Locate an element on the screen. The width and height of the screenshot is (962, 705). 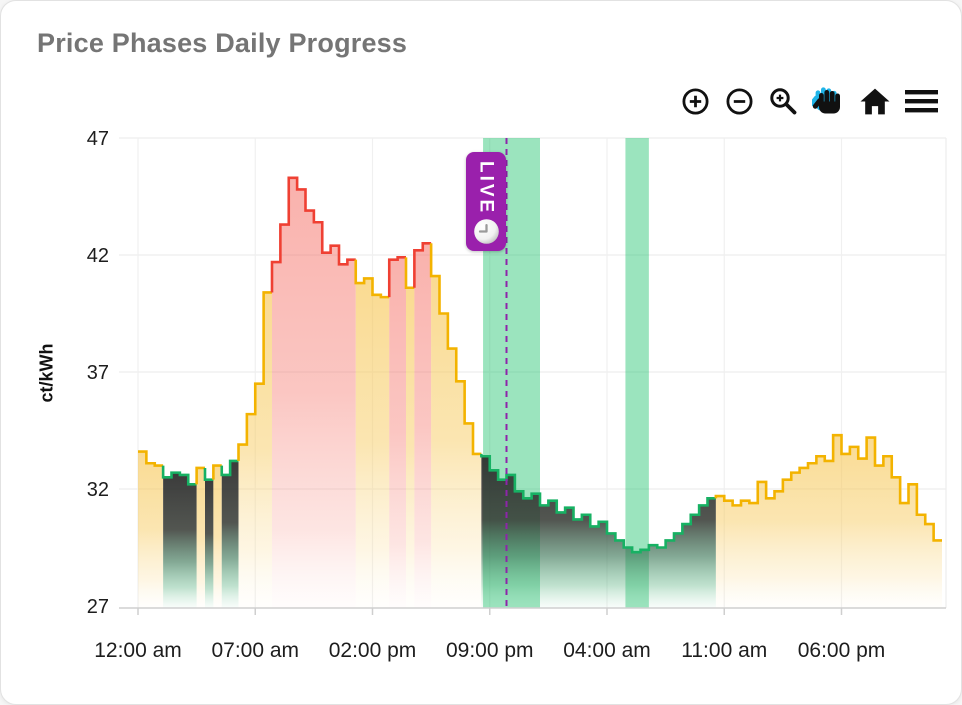
live-badge: LIVE is located at coordinates (486, 201).